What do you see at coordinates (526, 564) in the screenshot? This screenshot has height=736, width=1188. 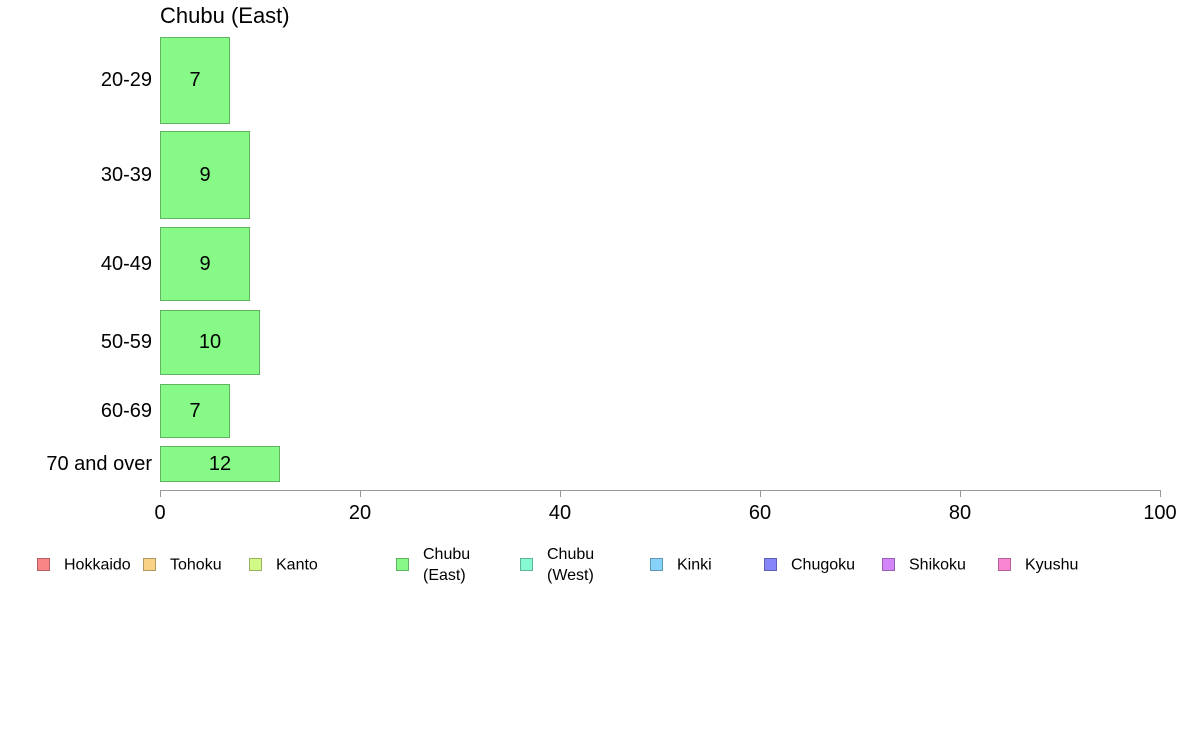 I see `legend-swatch-chubu-west` at bounding box center [526, 564].